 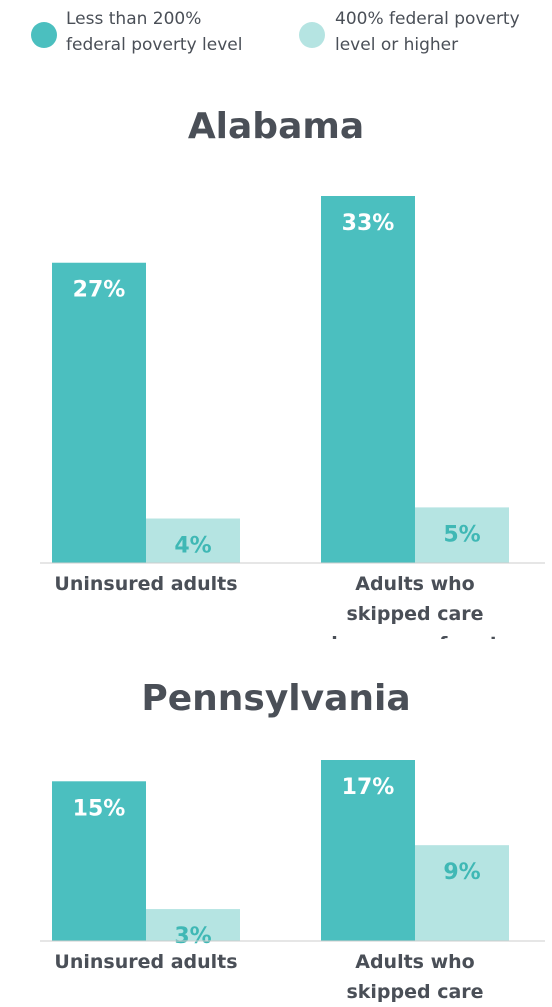 What do you see at coordinates (276, 126) in the screenshot?
I see `chart-title: Alabama` at bounding box center [276, 126].